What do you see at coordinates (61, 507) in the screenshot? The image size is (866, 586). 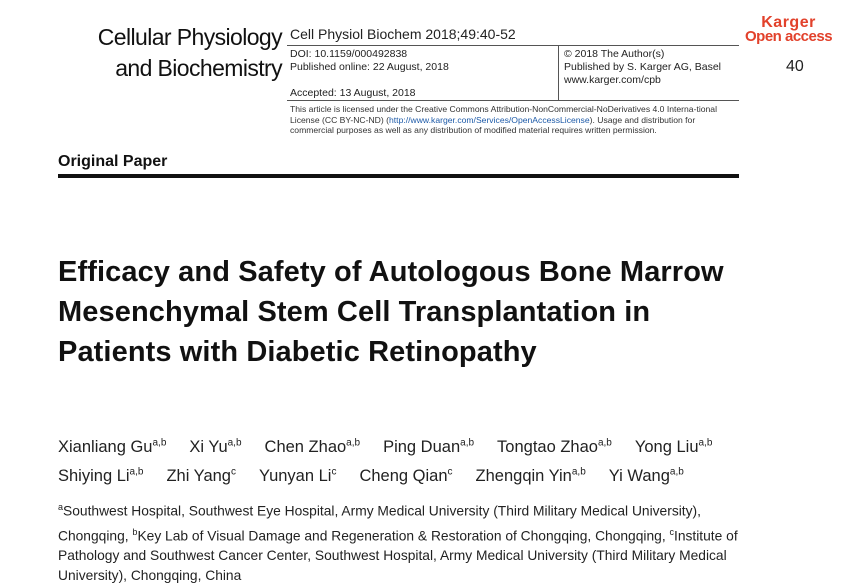 I see `affiliation-mark: a` at bounding box center [61, 507].